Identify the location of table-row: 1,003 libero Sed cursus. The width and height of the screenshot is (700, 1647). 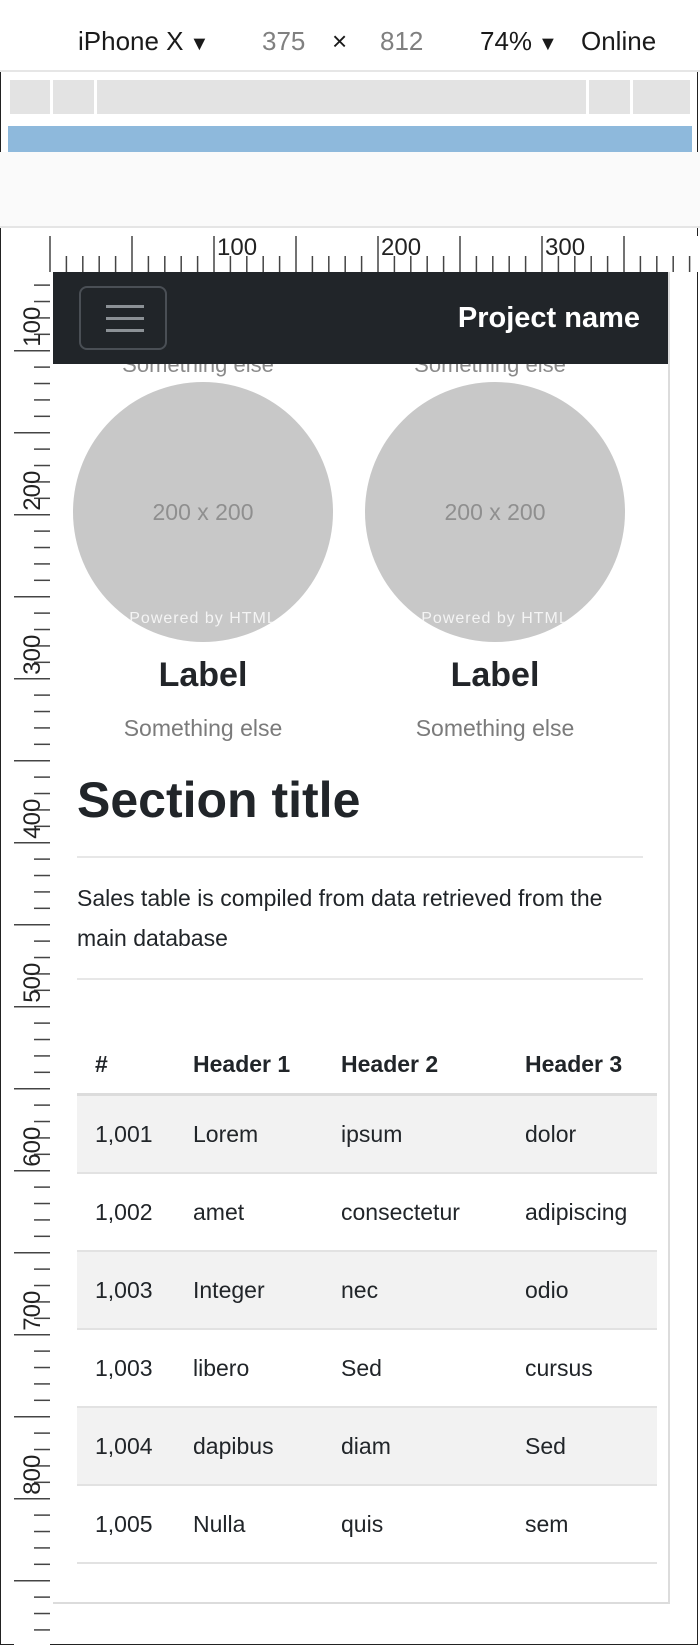
(367, 1368).